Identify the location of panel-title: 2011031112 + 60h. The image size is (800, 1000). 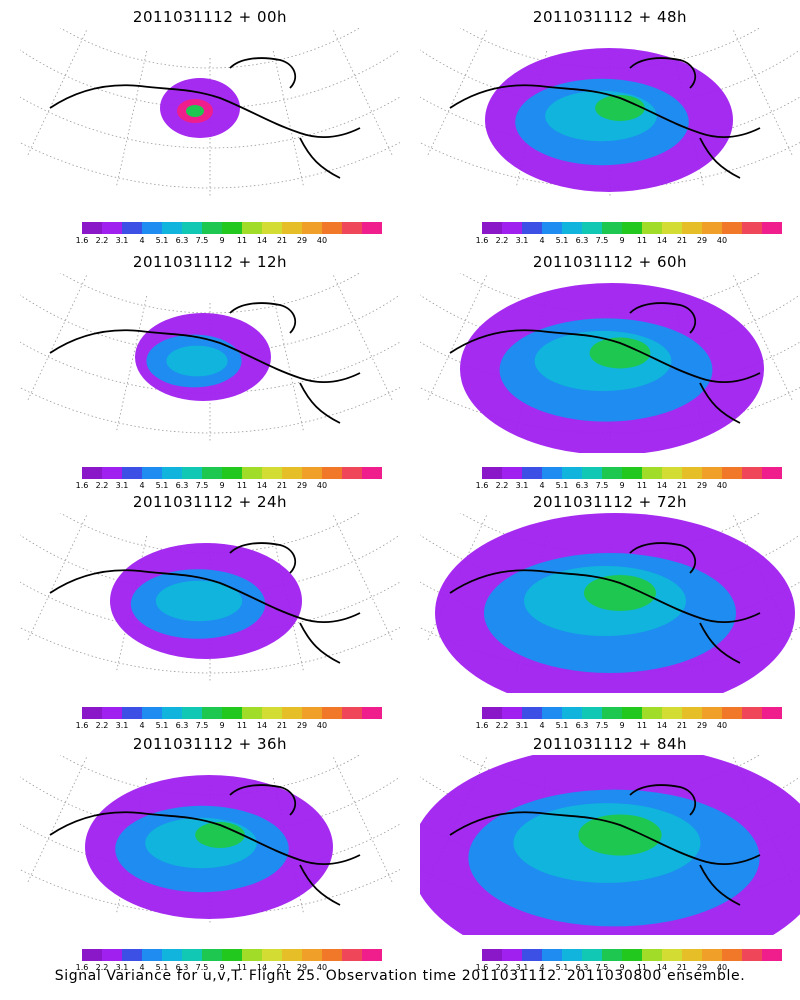
(610, 262).